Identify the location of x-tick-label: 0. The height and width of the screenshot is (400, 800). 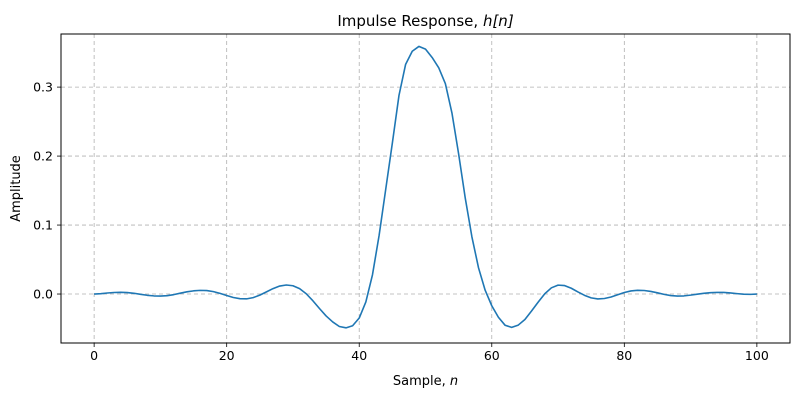
(94, 355).